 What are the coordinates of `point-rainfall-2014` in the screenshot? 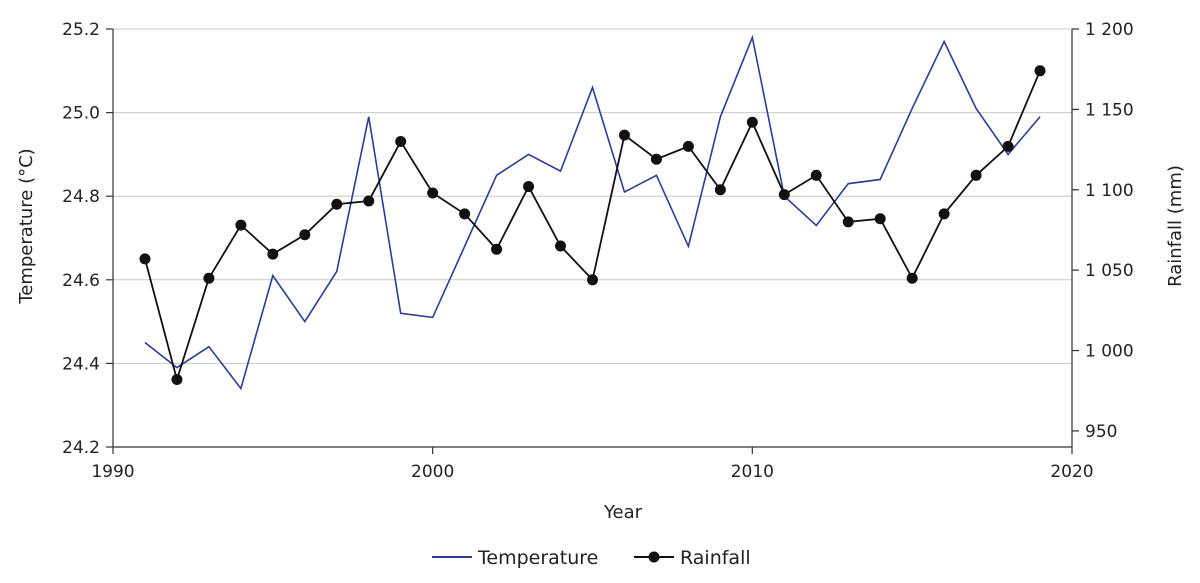 It's located at (880, 219).